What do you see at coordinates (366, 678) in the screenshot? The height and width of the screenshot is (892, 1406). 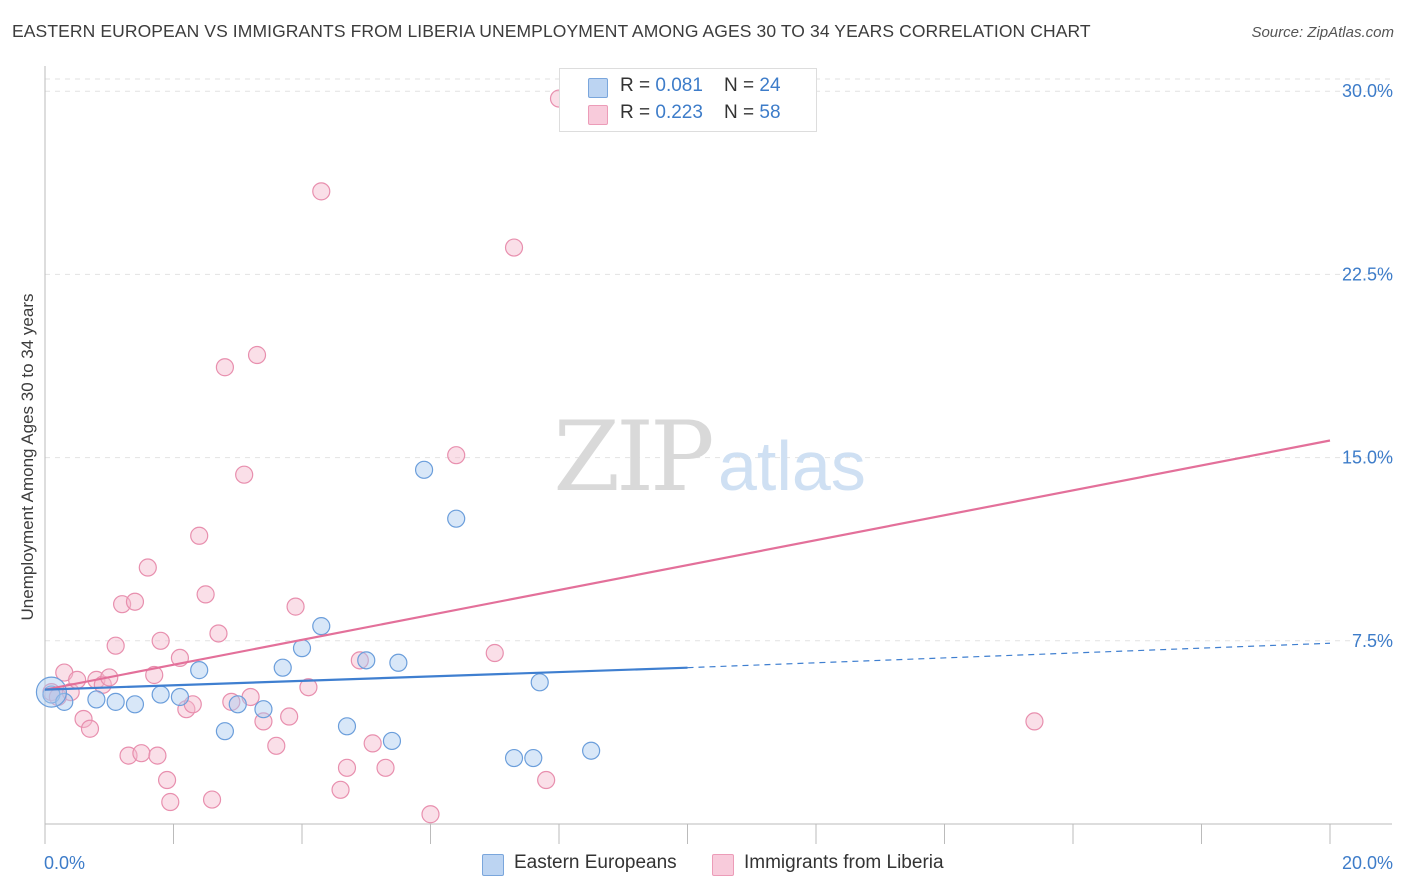 I see `eastern-european-trend-line` at bounding box center [366, 678].